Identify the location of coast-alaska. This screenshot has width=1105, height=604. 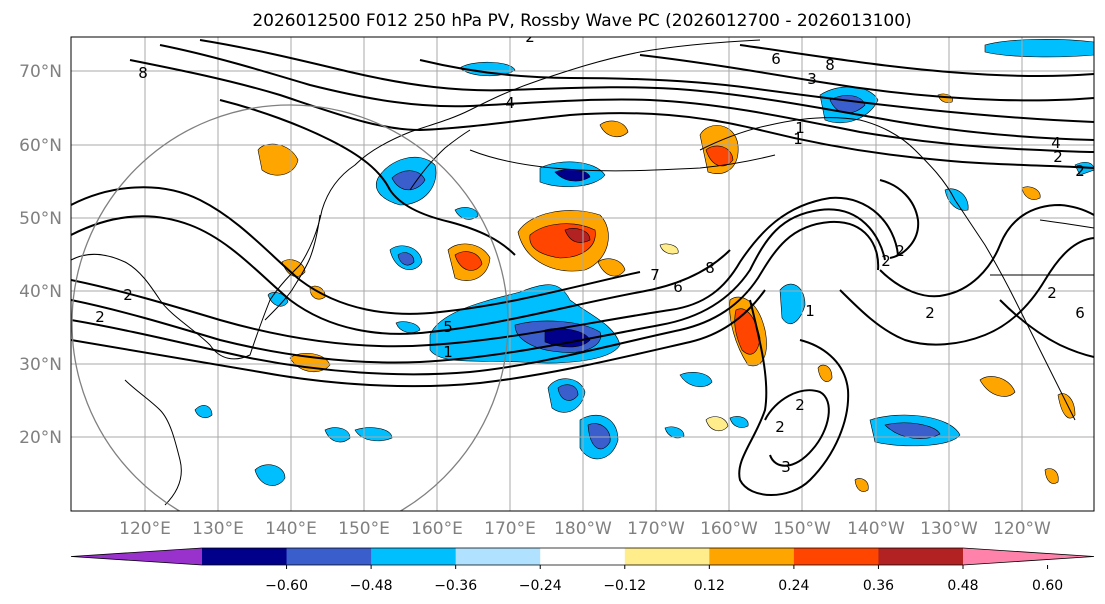
(827, 159).